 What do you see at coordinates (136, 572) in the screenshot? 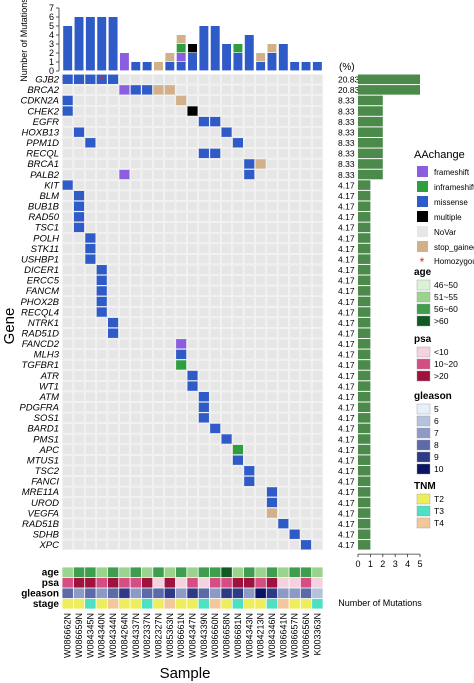
I see `clinical-cell-age` at bounding box center [136, 572].